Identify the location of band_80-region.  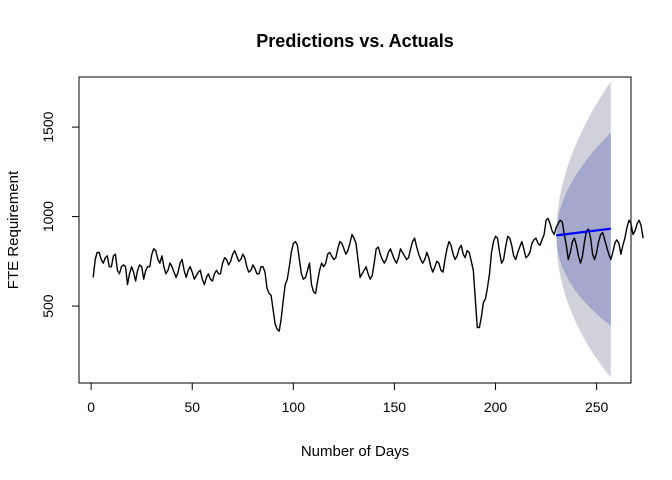
(583, 229).